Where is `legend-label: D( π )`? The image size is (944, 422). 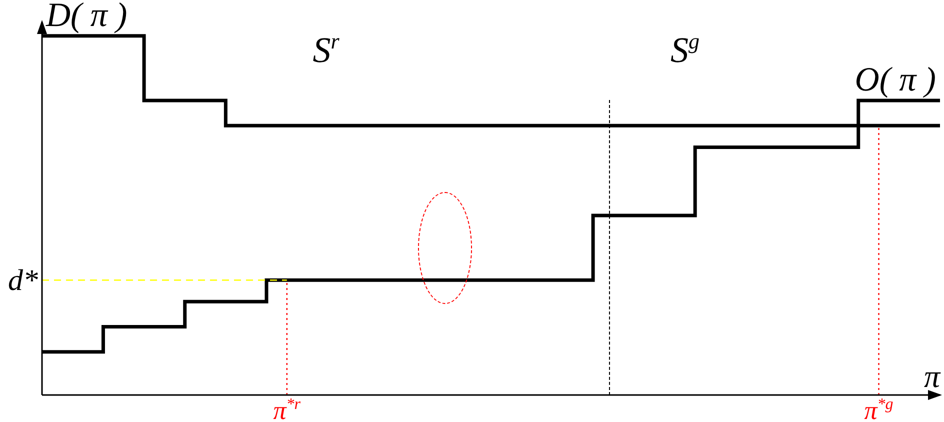
legend-label: D( π ) is located at coordinates (86, 17).